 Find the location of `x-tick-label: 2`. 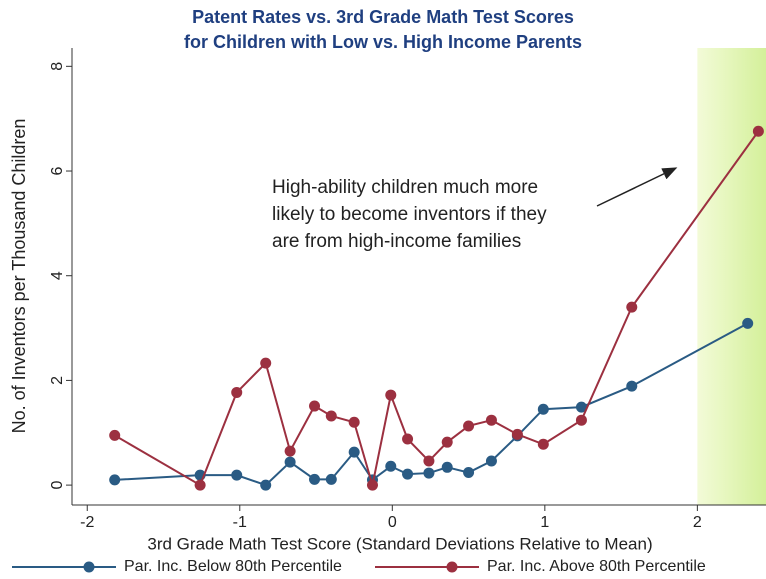

x-tick-label: 2 is located at coordinates (697, 522).